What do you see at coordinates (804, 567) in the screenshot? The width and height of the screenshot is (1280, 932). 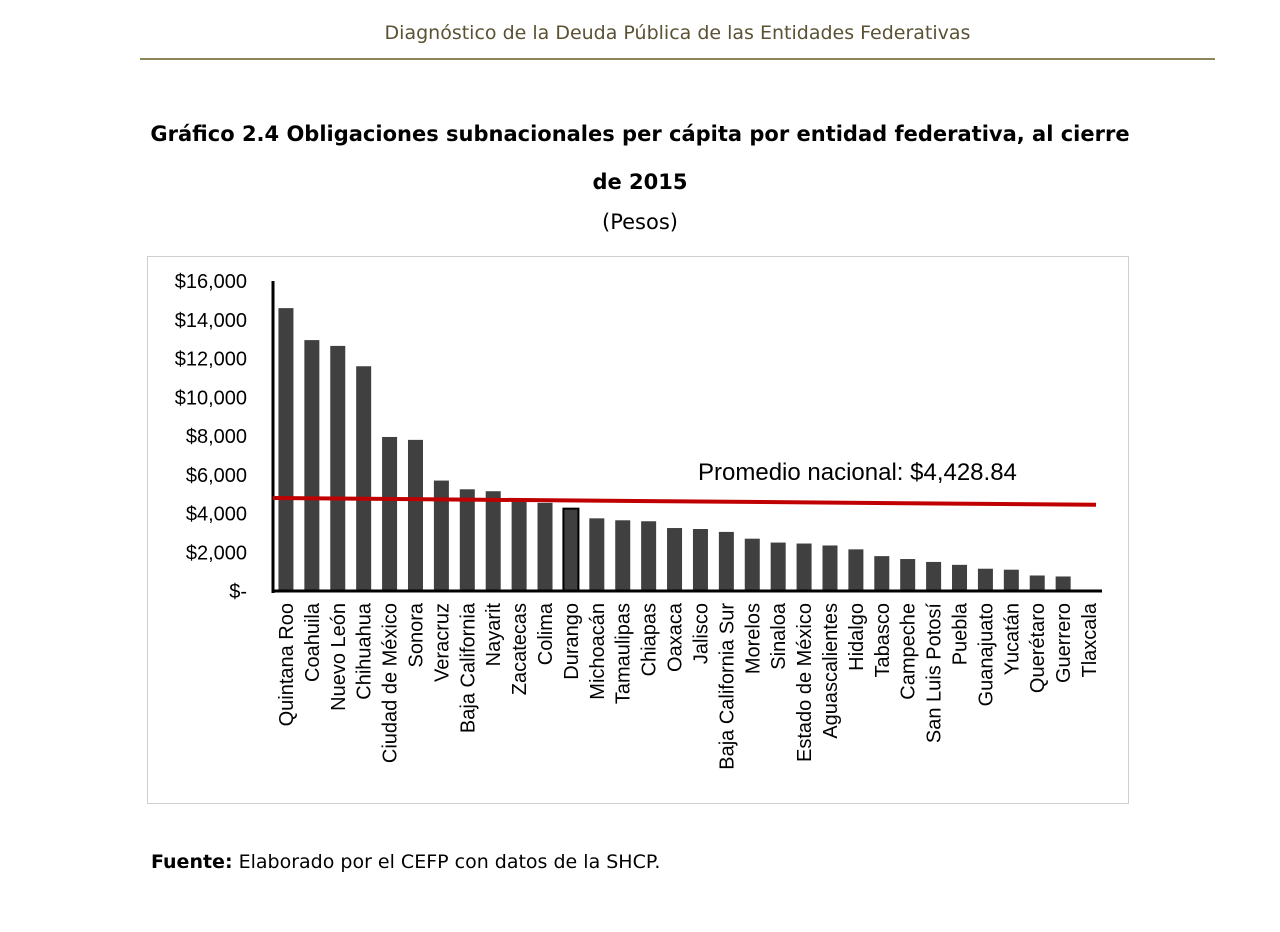 I see `bar-estado-de-méxico` at bounding box center [804, 567].